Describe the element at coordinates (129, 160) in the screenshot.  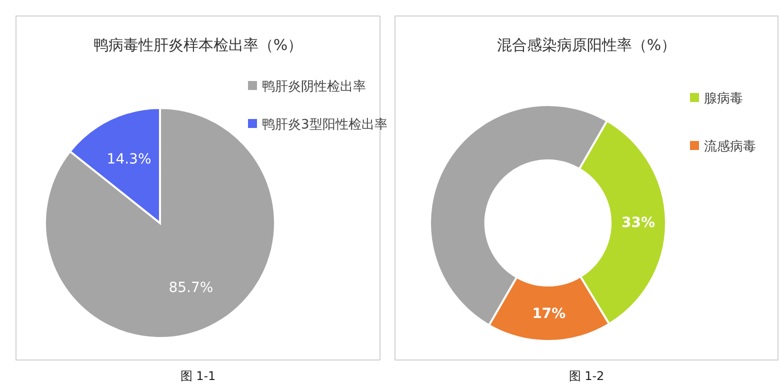
I see `data-label: 14.3%` at that location.